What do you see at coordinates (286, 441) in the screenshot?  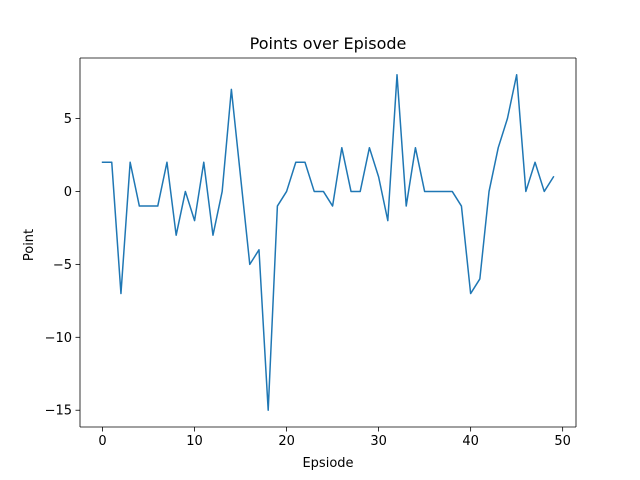 I see `x-tick-label: 20` at bounding box center [286, 441].